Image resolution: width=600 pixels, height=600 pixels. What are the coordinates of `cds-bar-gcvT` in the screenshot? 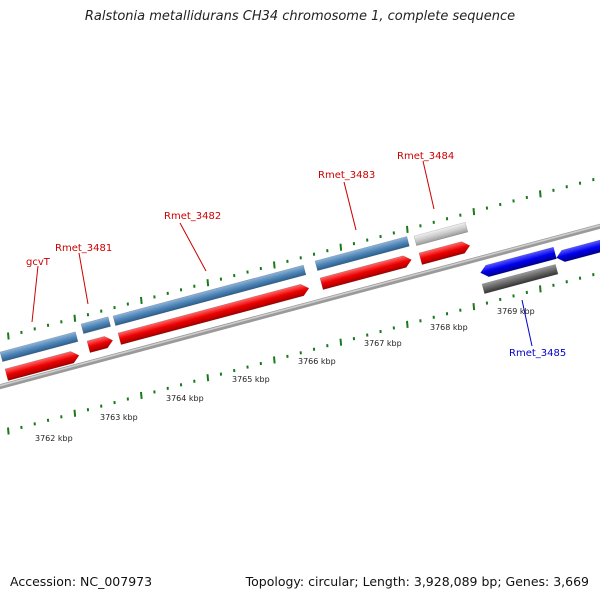 It's located at (42, 365).